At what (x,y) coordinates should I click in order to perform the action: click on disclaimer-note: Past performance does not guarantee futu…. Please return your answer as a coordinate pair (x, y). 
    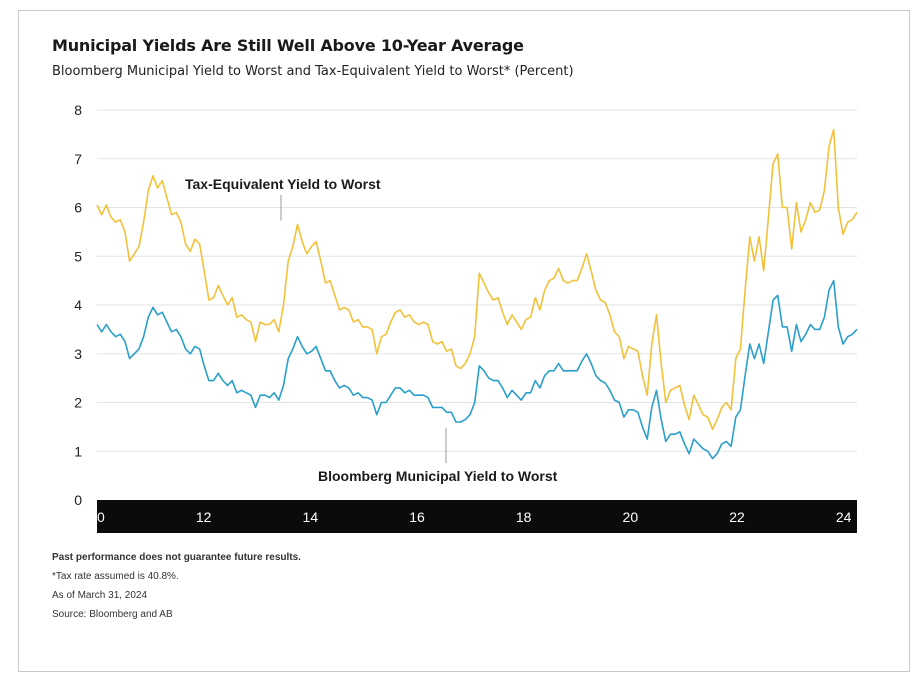
    Looking at the image, I should click on (176, 557).